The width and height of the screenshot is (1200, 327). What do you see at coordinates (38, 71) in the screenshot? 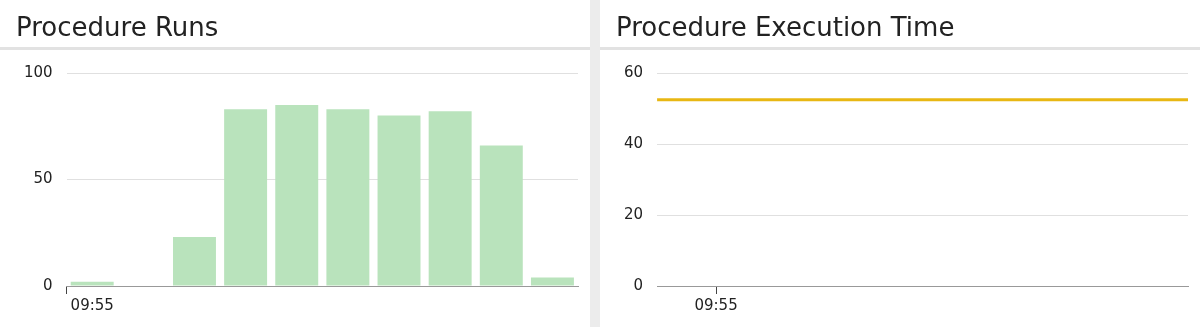
I see `y-tick-label: 100` at bounding box center [38, 71].